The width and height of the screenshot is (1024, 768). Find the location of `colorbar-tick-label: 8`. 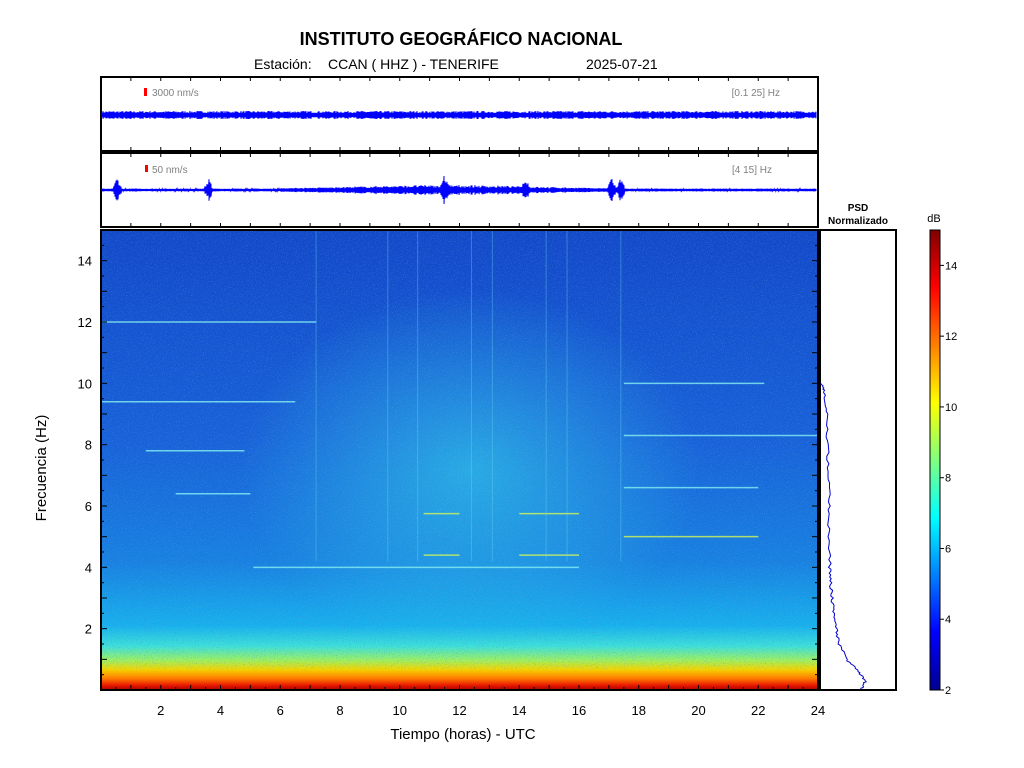

colorbar-tick-label: 8 is located at coordinates (948, 479).